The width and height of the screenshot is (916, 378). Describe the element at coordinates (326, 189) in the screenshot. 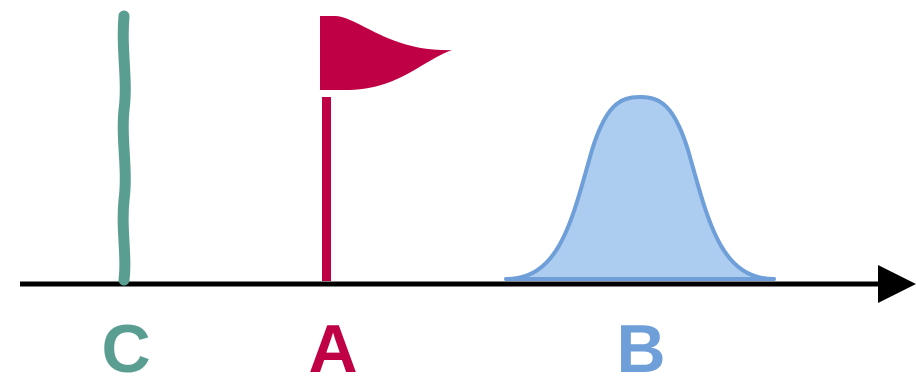

I see `flag-pole` at that location.